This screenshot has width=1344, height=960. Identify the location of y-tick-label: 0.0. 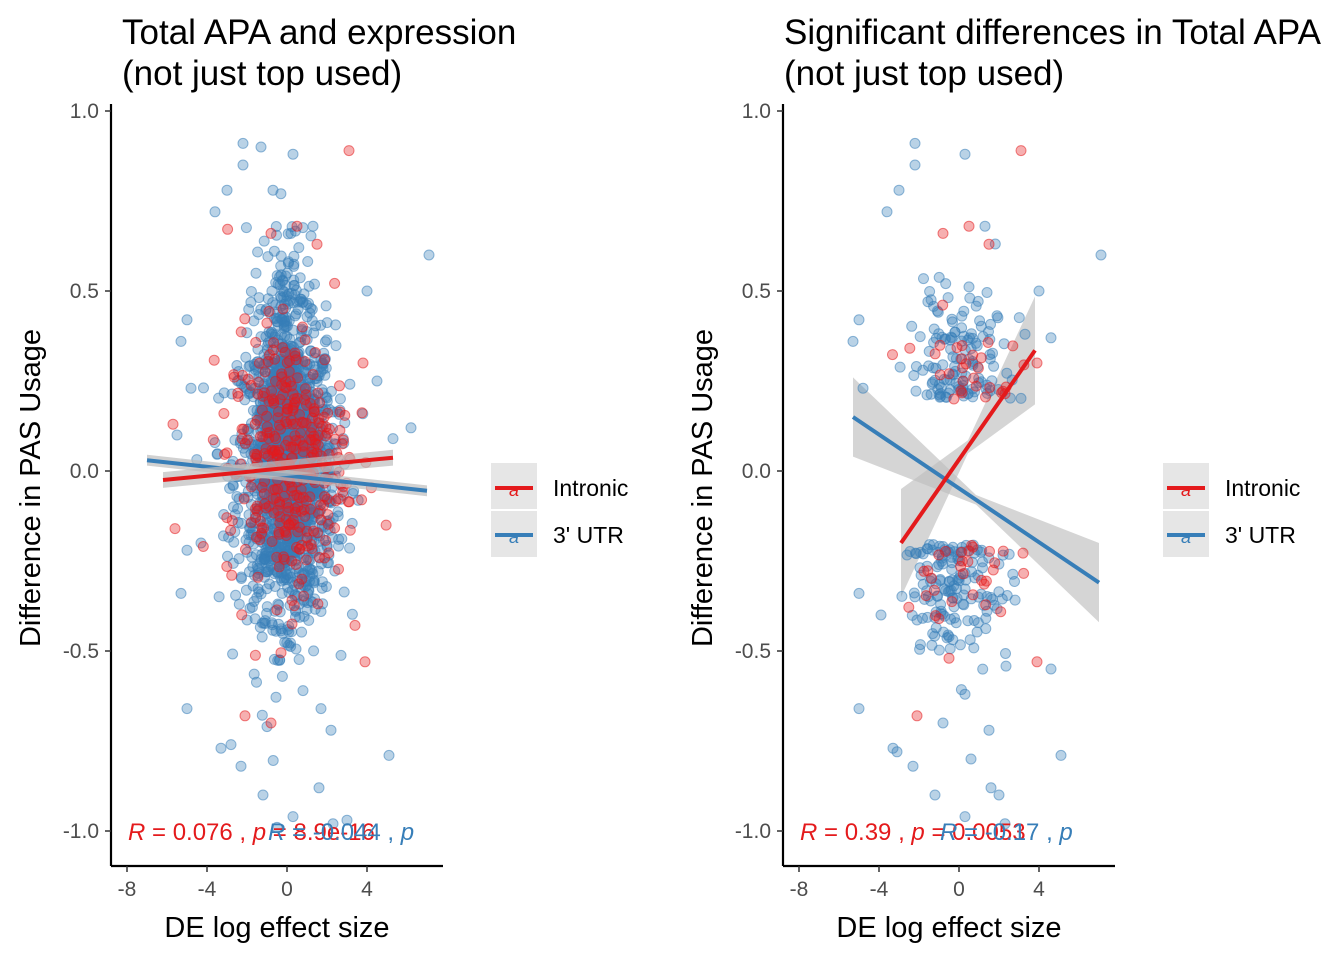
(84, 471).